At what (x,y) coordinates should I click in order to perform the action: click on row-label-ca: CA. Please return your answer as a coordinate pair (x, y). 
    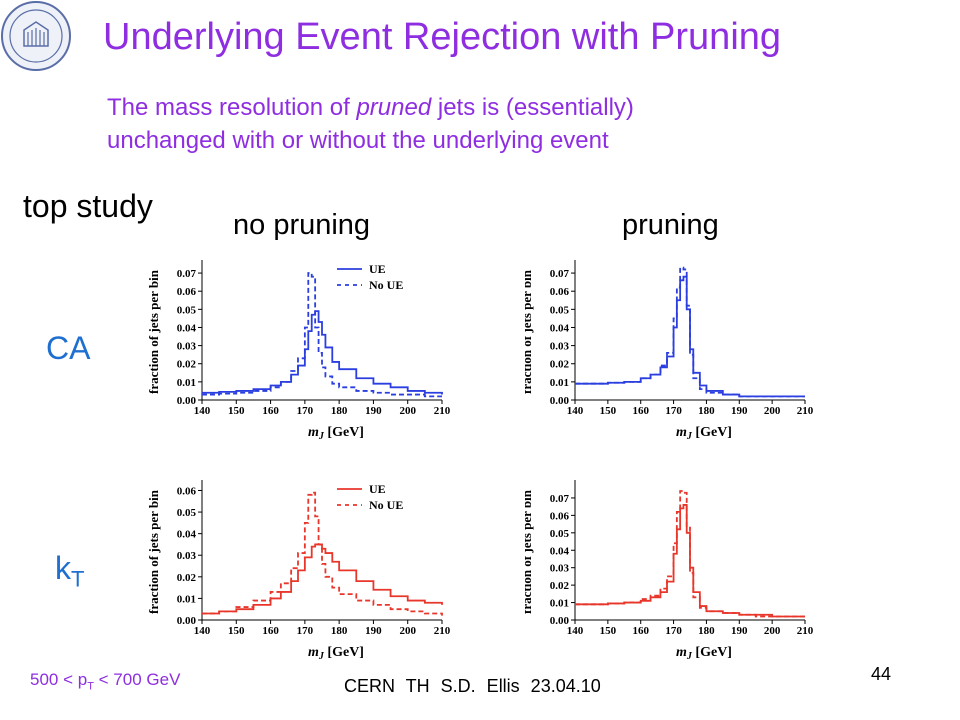
    Looking at the image, I should click on (68, 348).